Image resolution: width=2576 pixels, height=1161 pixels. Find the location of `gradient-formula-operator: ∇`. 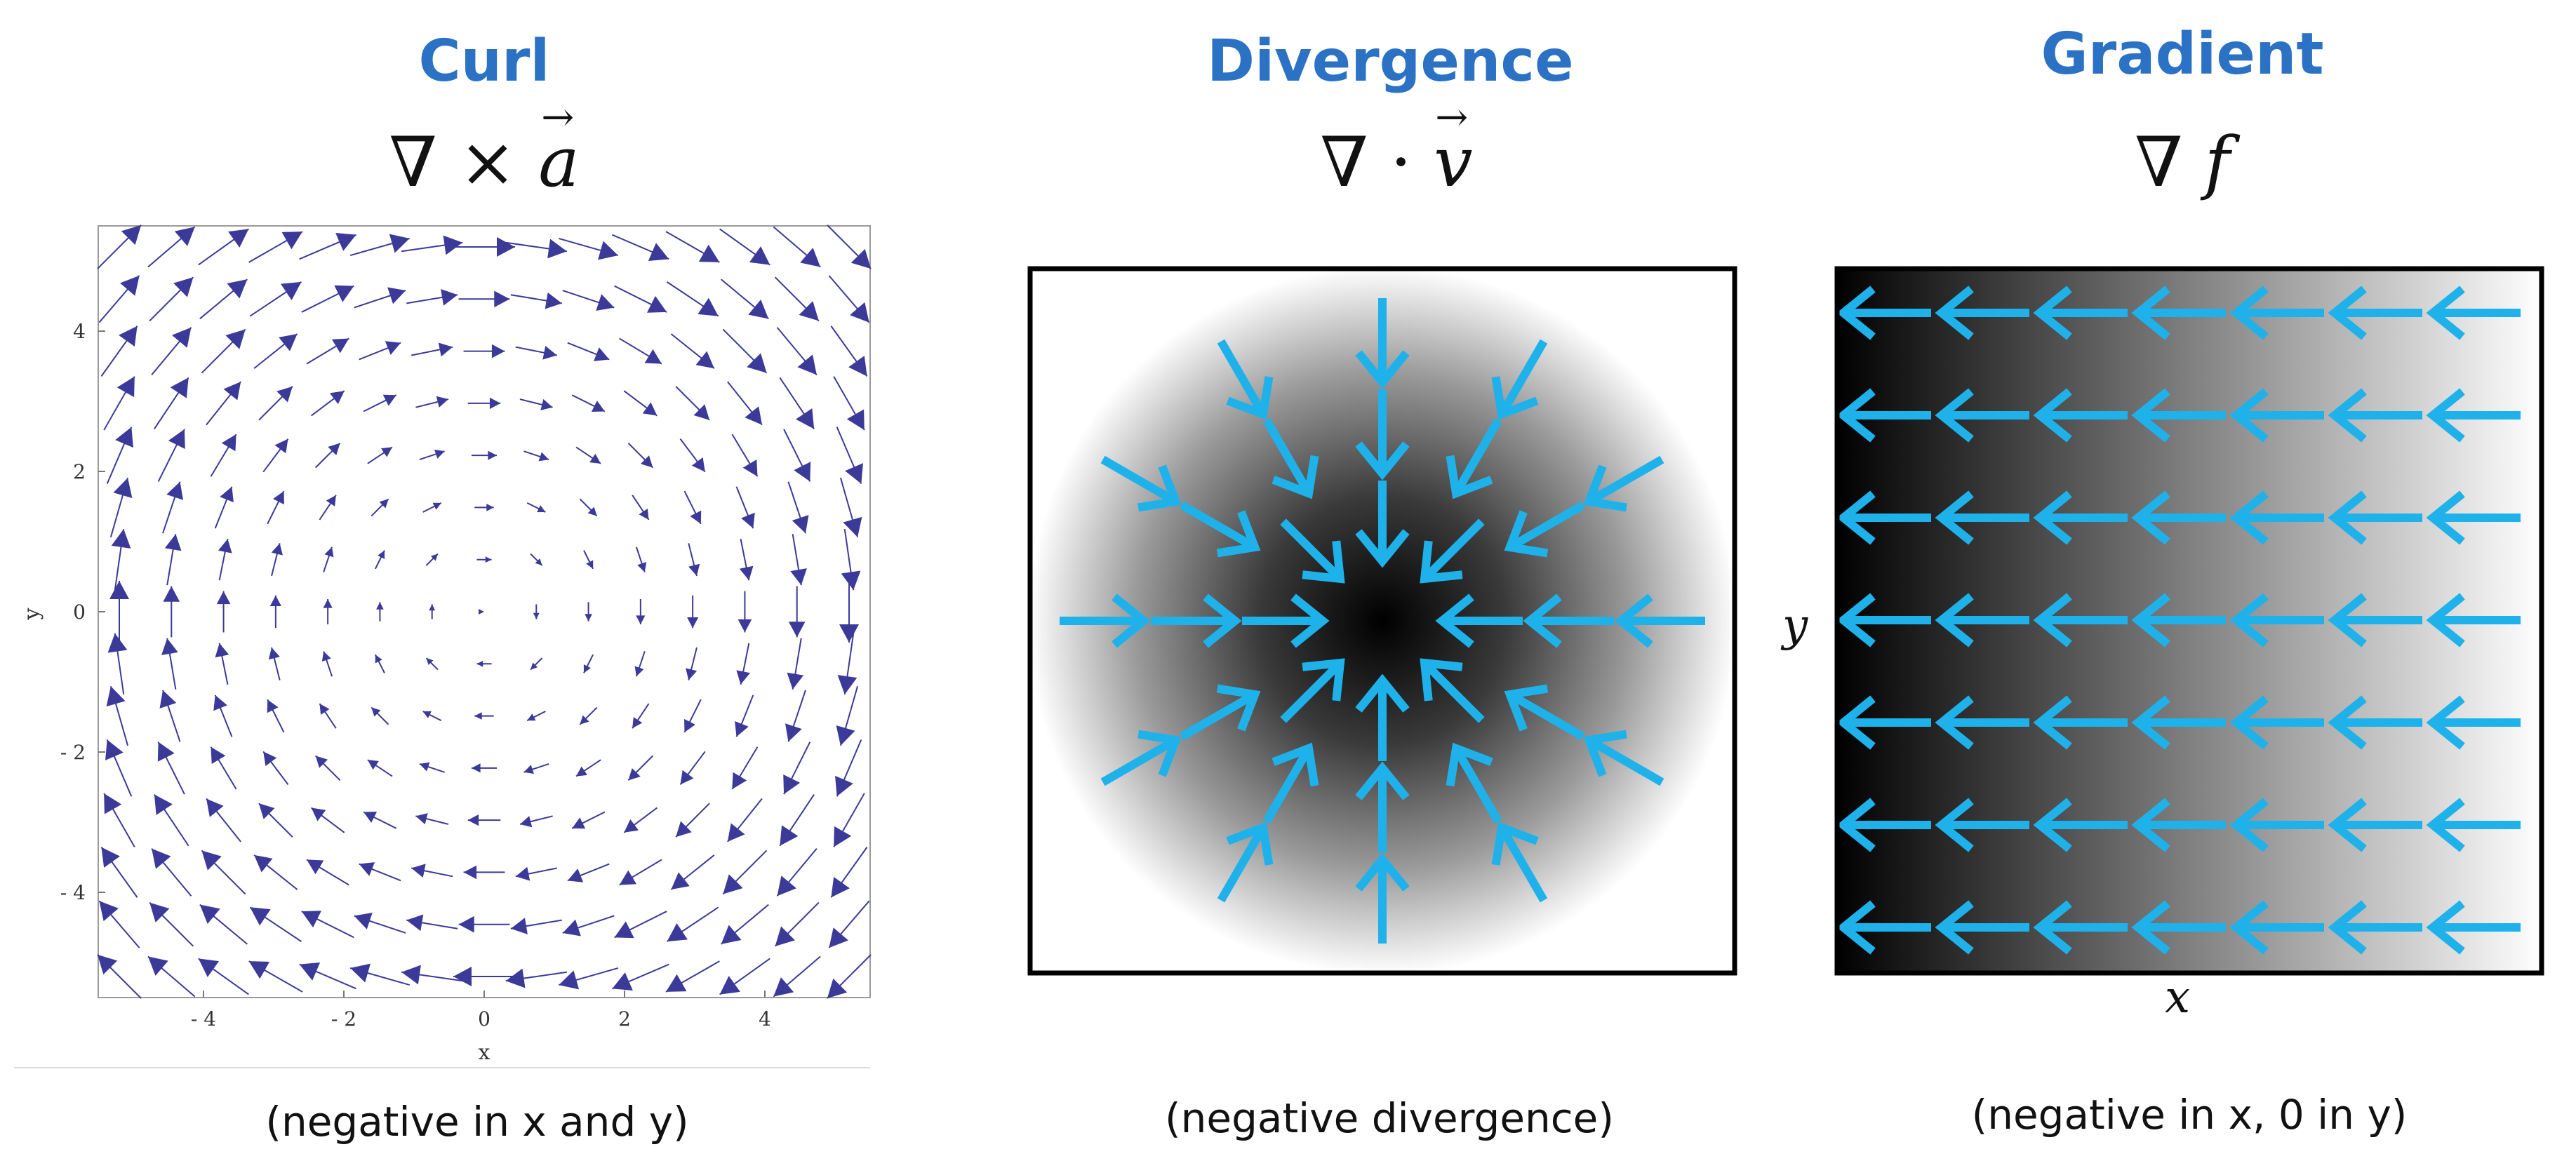

gradient-formula-operator: ∇ is located at coordinates (2159, 163).